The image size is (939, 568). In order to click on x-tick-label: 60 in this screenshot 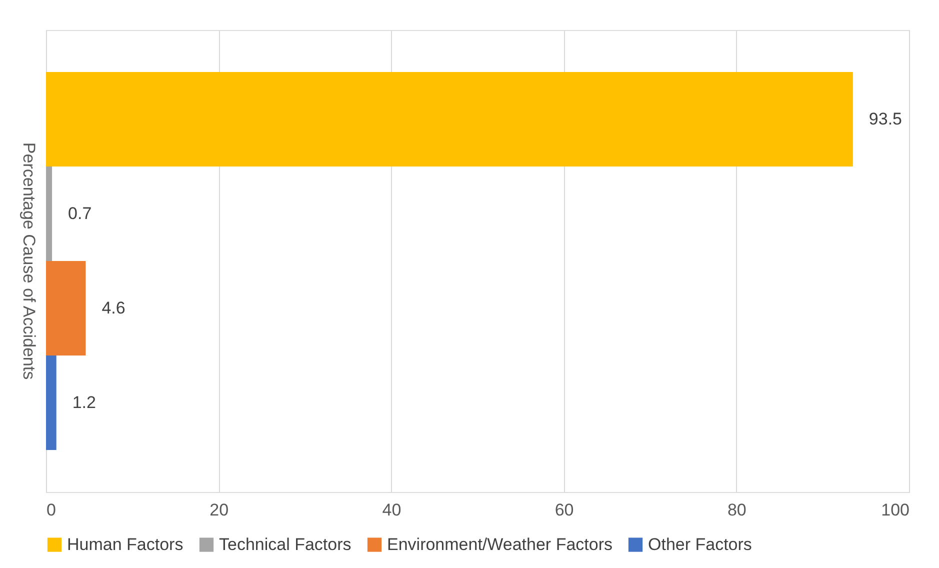, I will do `click(564, 510)`.